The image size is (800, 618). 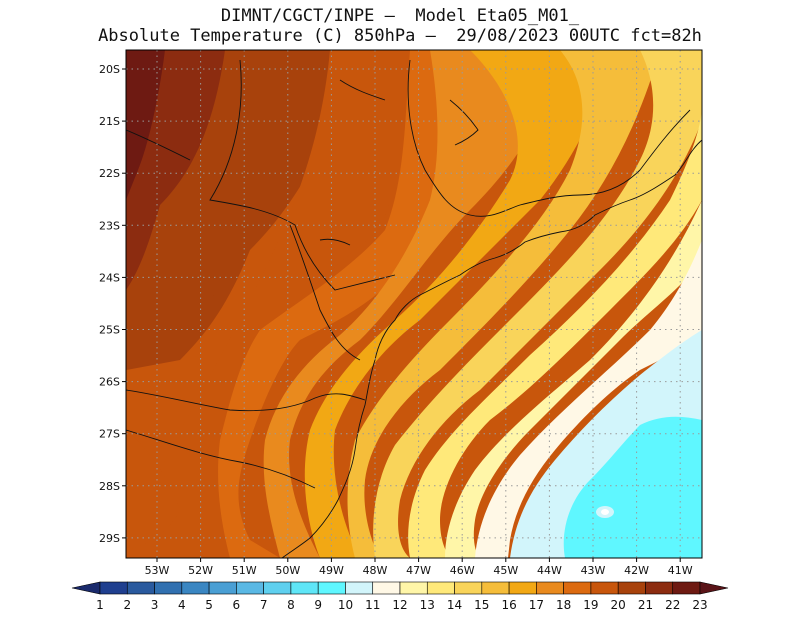 What do you see at coordinates (645, 605) in the screenshot?
I see `colorbar-label: 21` at bounding box center [645, 605].